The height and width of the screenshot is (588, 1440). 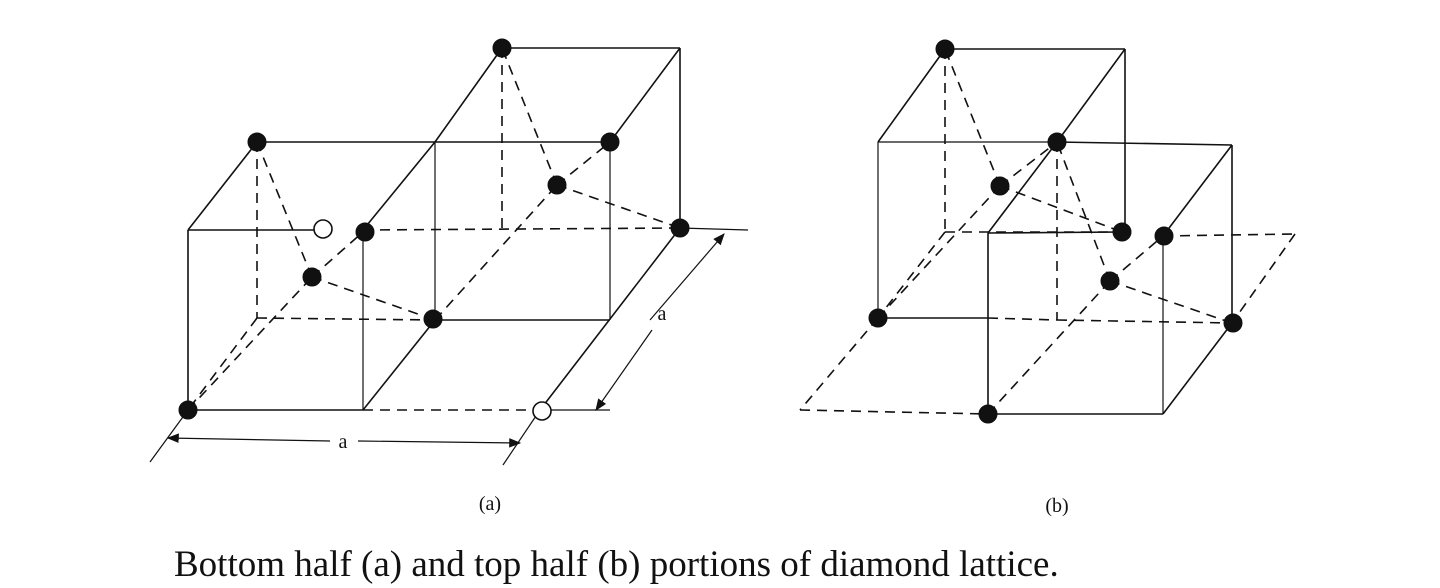 I want to click on panel-a-width-label: a, so click(x=343, y=442).